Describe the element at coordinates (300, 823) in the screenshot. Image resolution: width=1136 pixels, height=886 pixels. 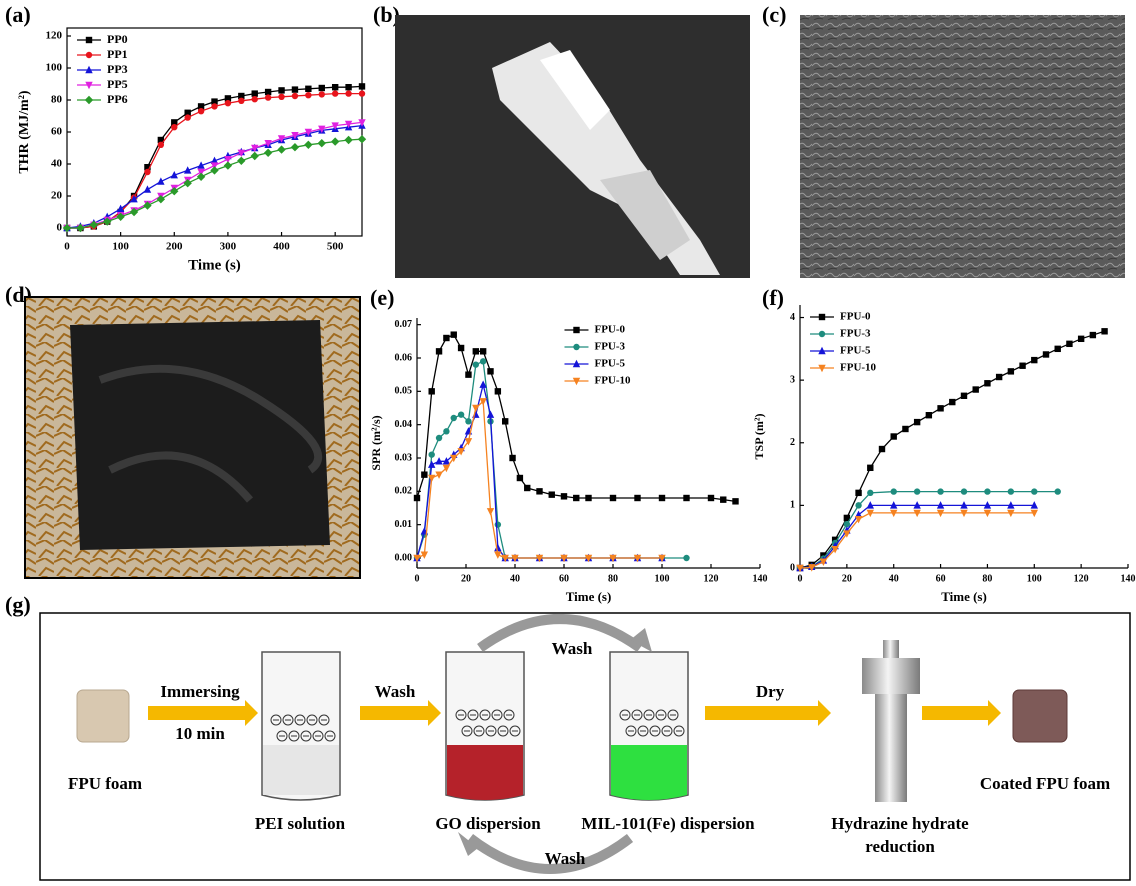
I see `beaker-label: PEI solution` at that location.